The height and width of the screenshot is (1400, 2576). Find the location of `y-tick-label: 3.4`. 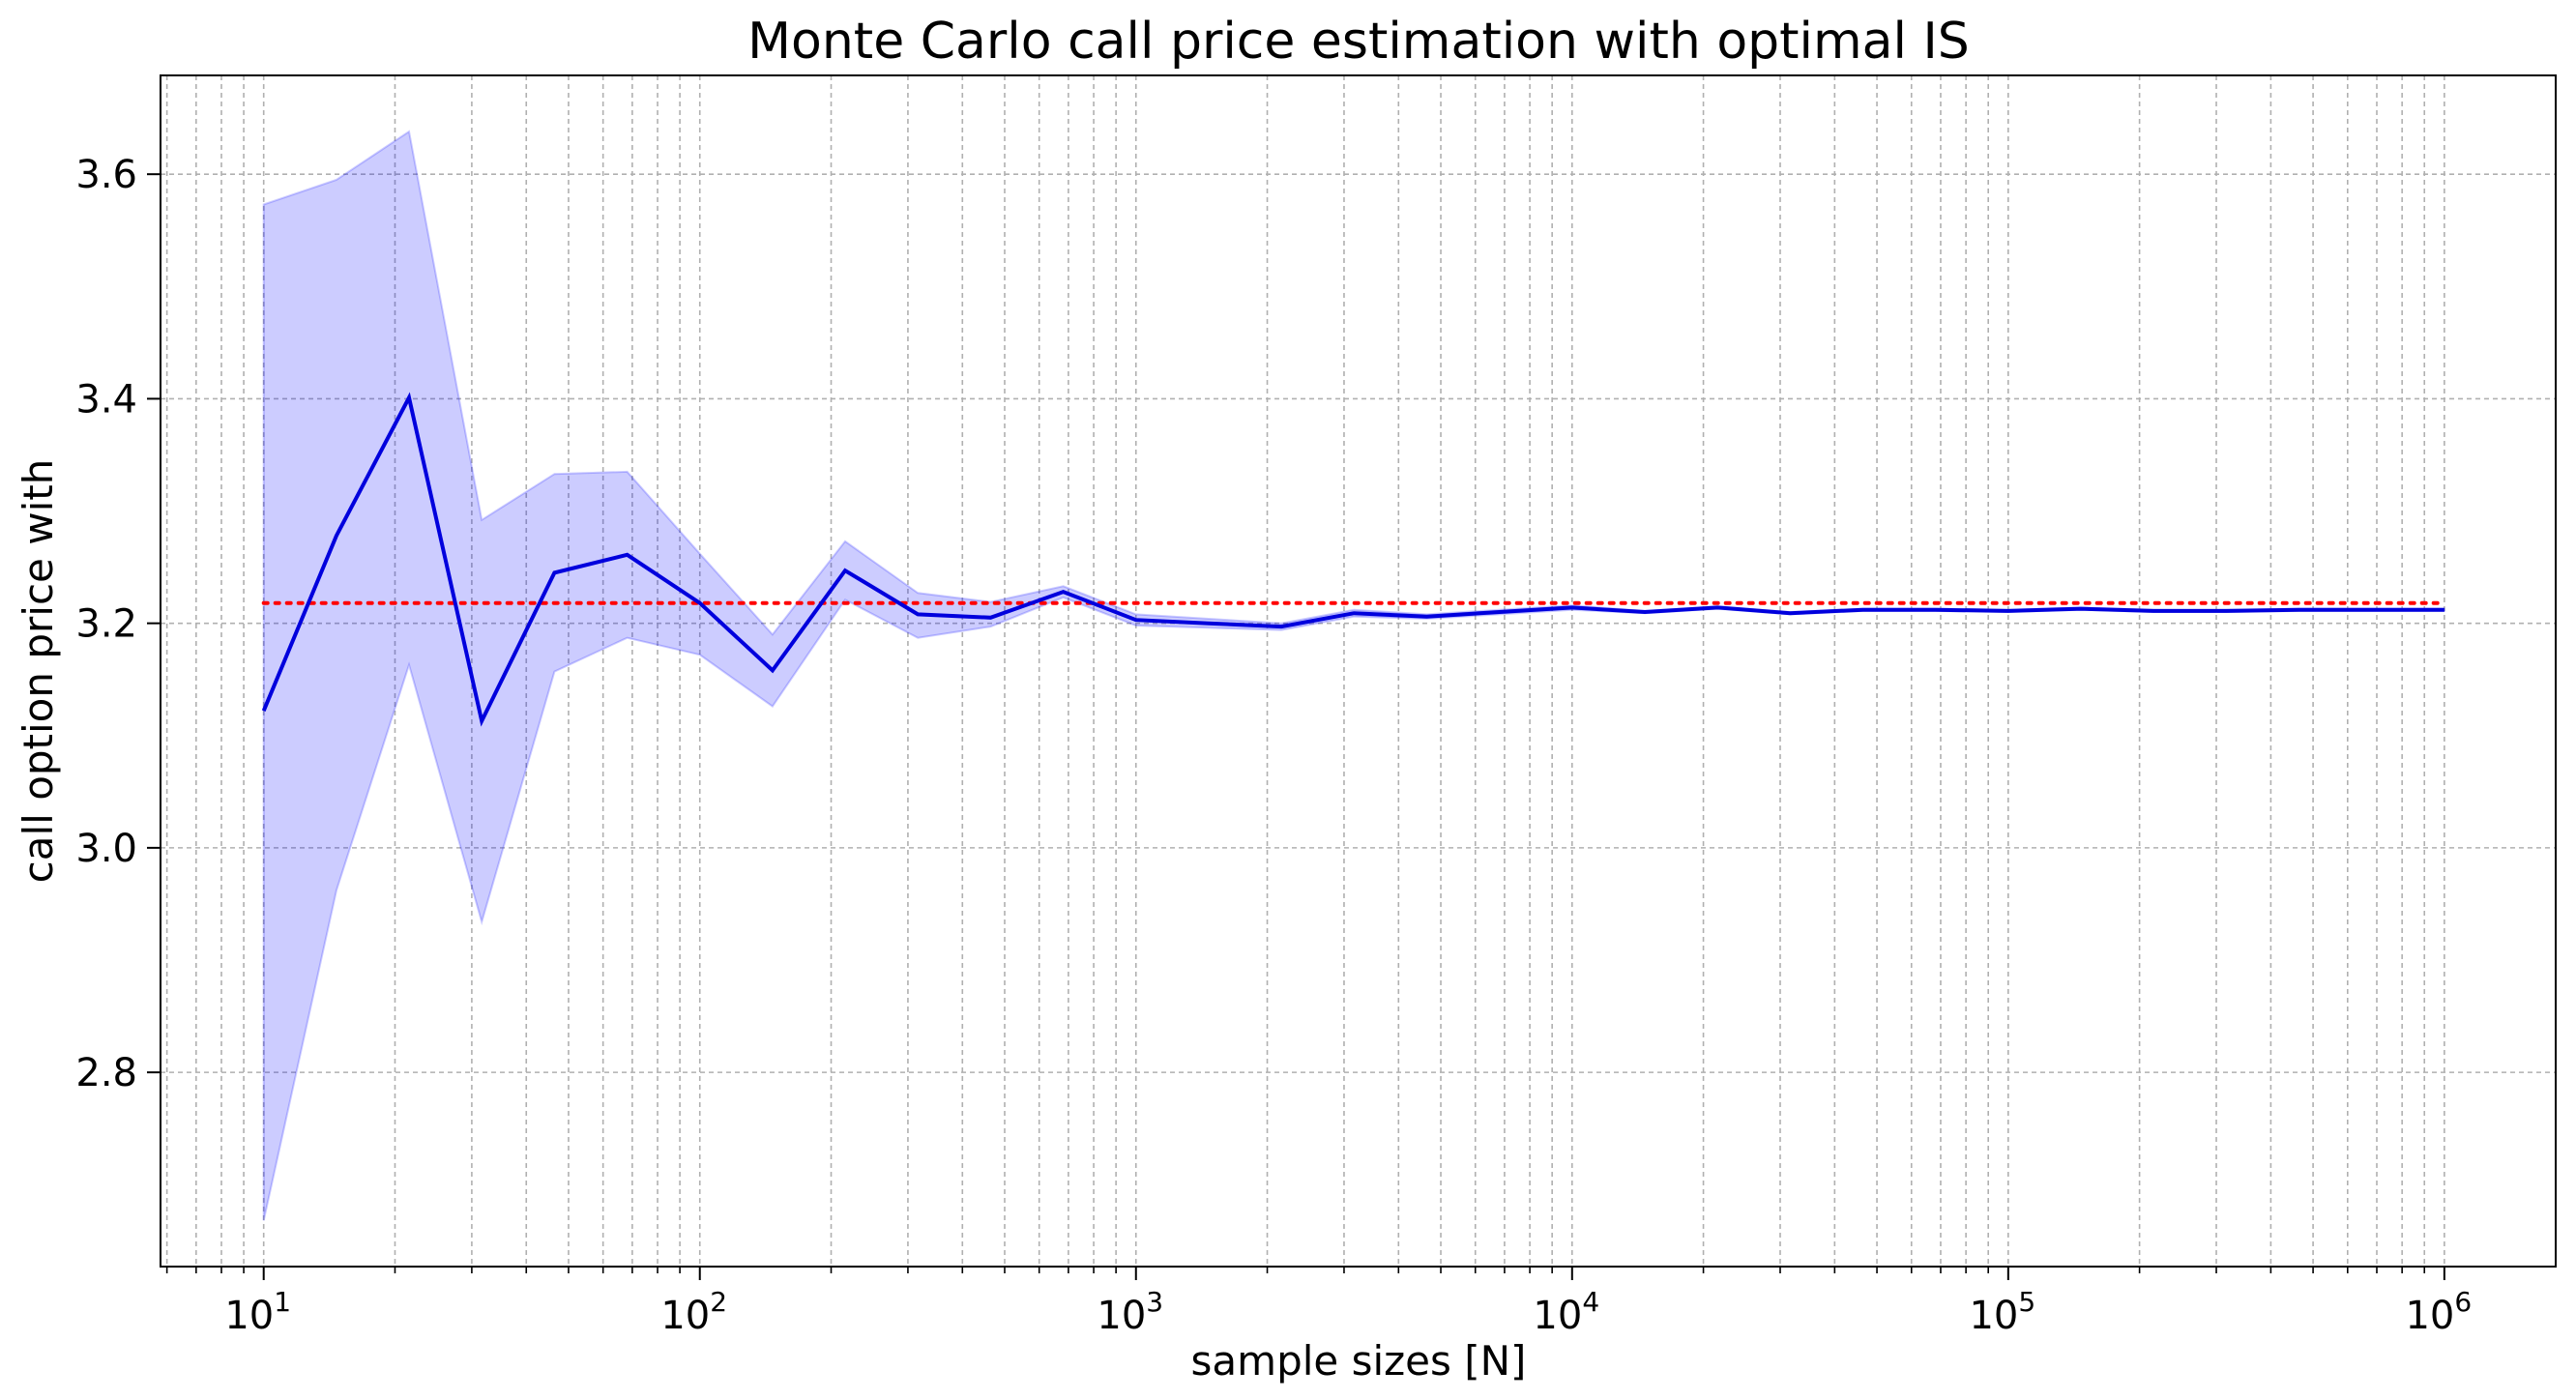

y-tick-label: 3.4 is located at coordinates (106, 399).